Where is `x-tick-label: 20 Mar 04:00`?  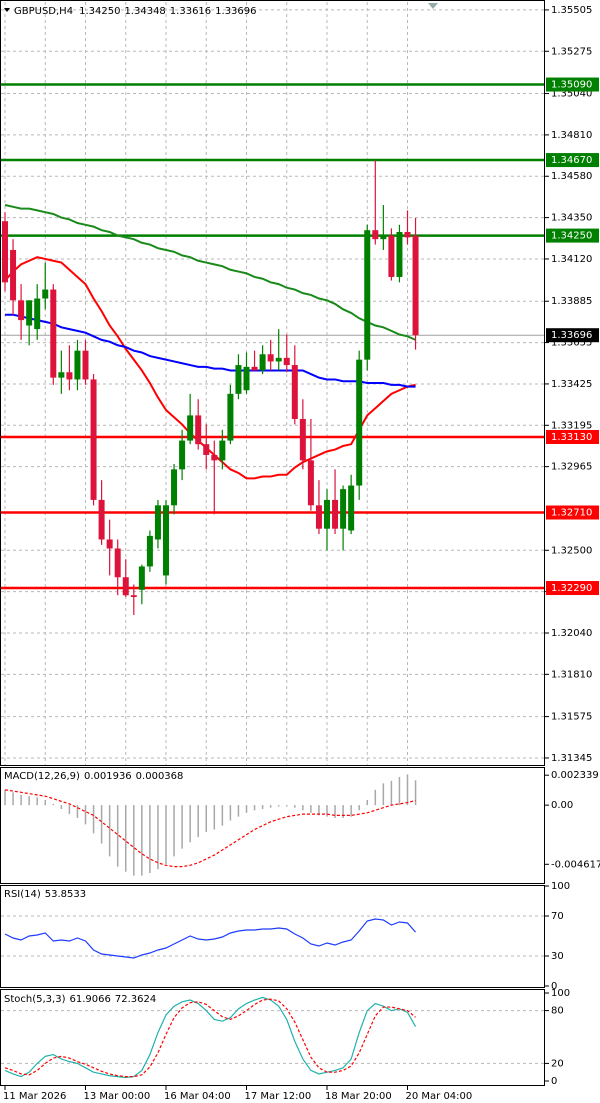 x-tick-label: 20 Mar 04:00 is located at coordinates (439, 1096).